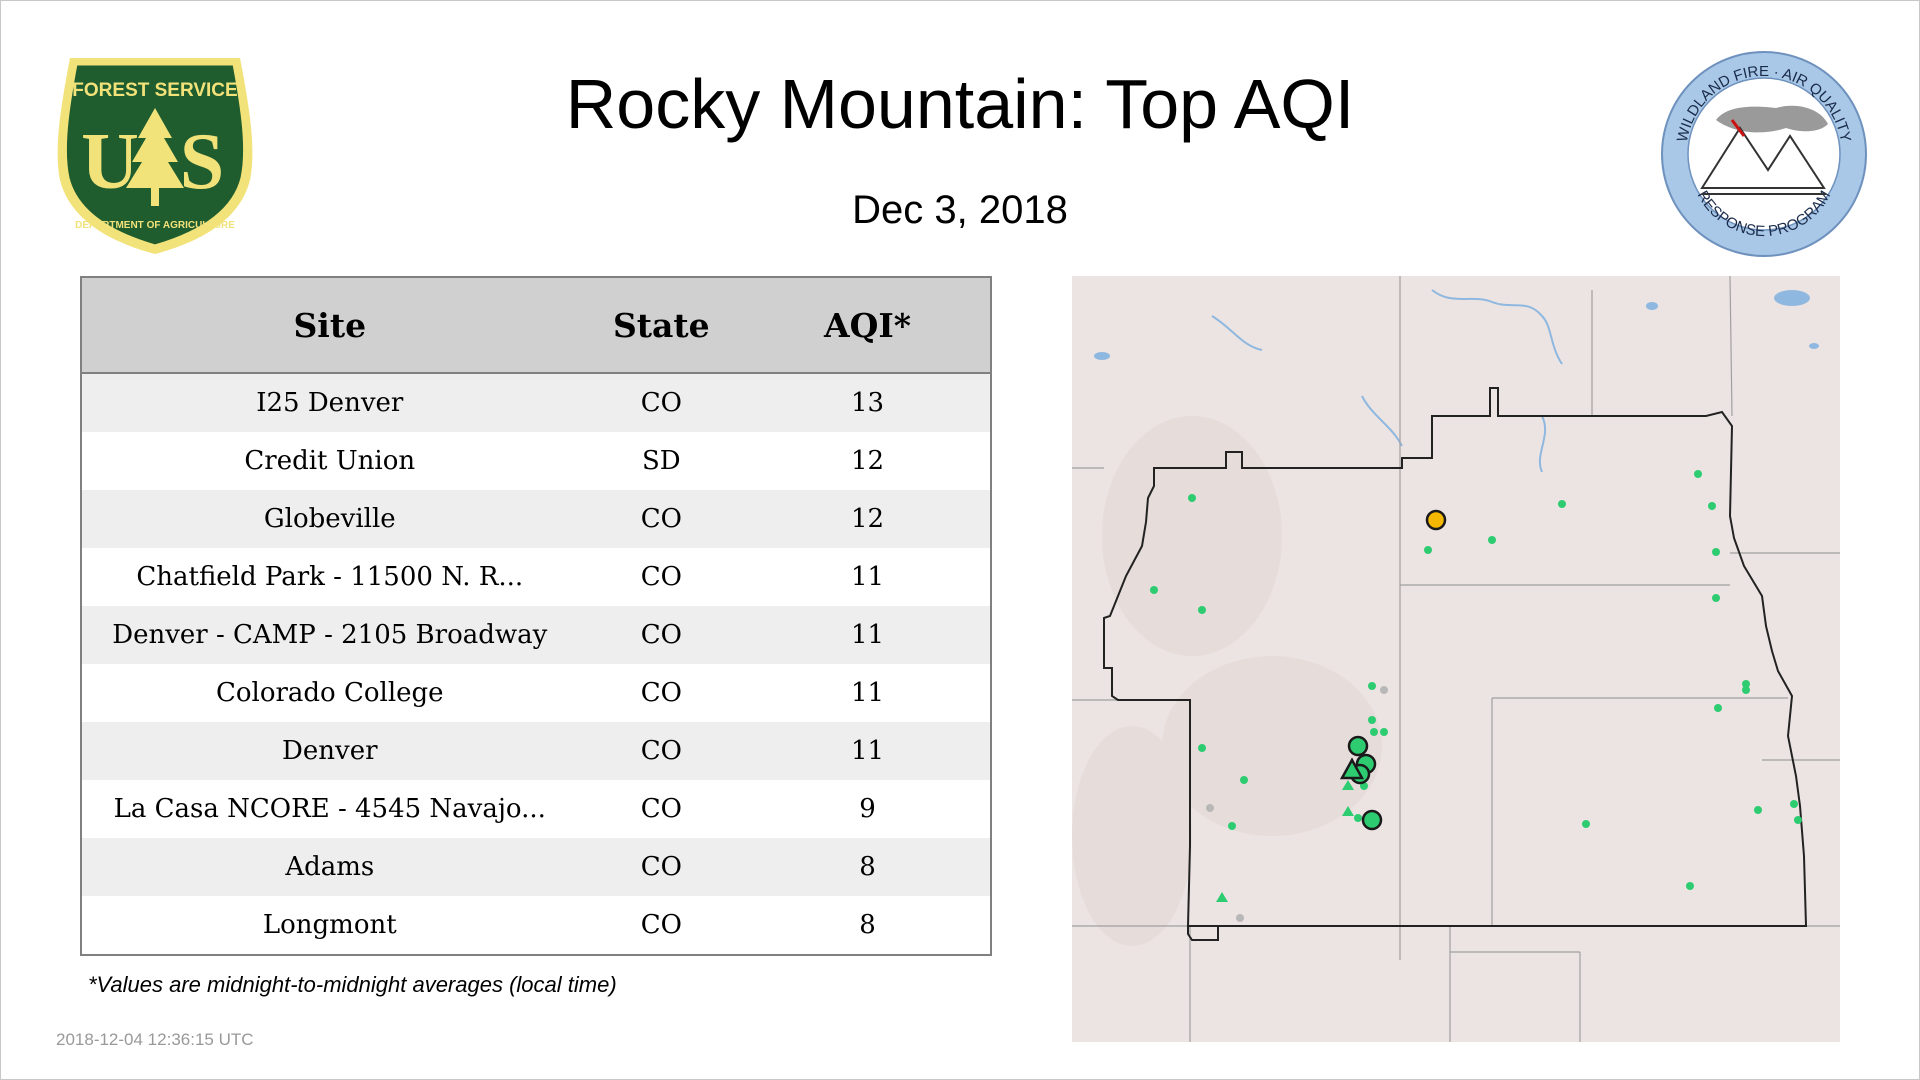 This screenshot has width=1920, height=1080. Describe the element at coordinates (329, 693) in the screenshot. I see `site-cell: Colorado College` at that location.